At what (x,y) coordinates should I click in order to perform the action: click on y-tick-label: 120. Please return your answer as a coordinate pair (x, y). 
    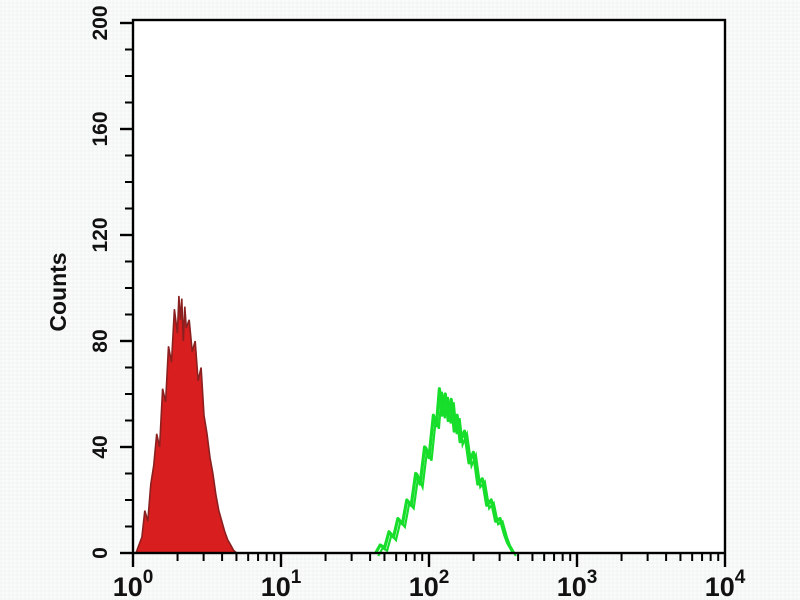
    Looking at the image, I should click on (100, 234).